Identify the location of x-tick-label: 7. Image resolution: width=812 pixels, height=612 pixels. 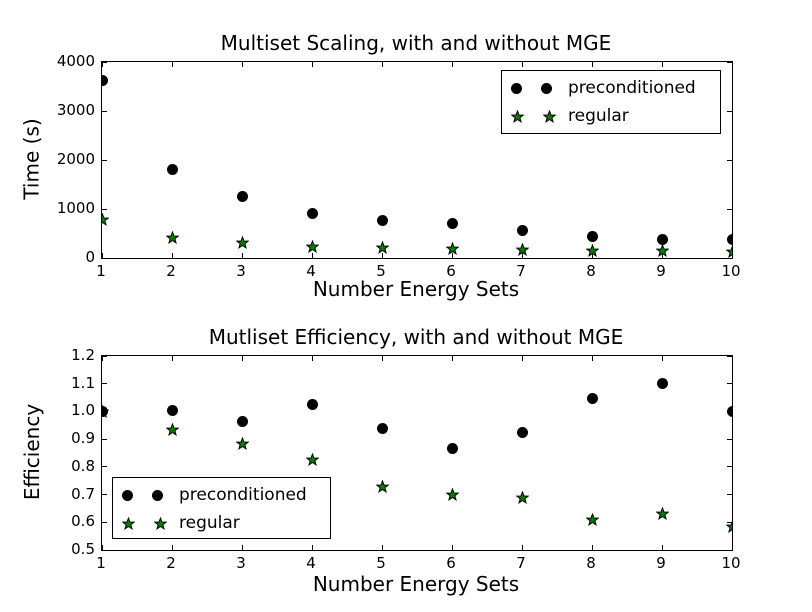
(521, 271).